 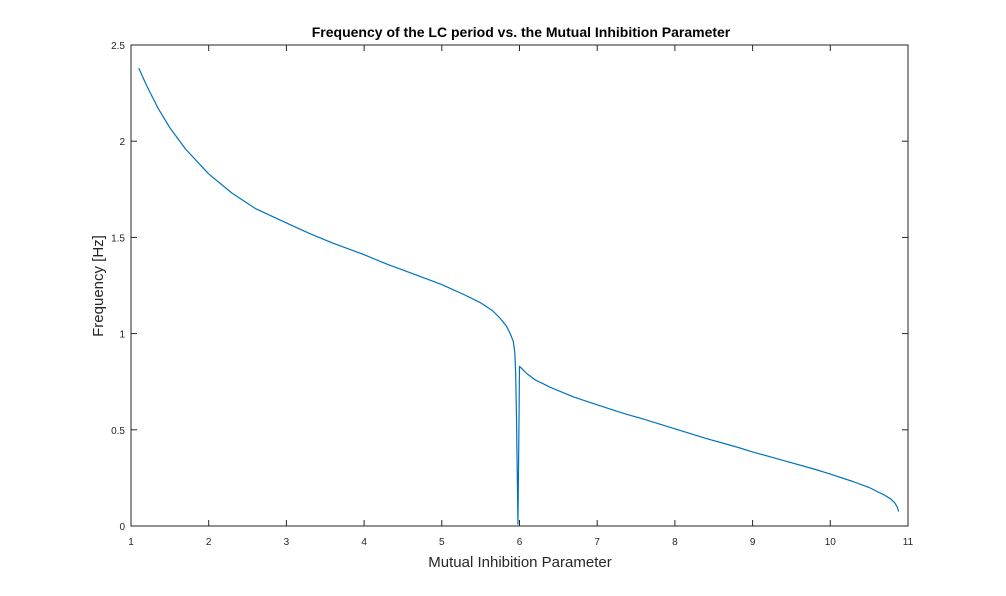 I want to click on x-tick-label: 4, so click(x=364, y=542).